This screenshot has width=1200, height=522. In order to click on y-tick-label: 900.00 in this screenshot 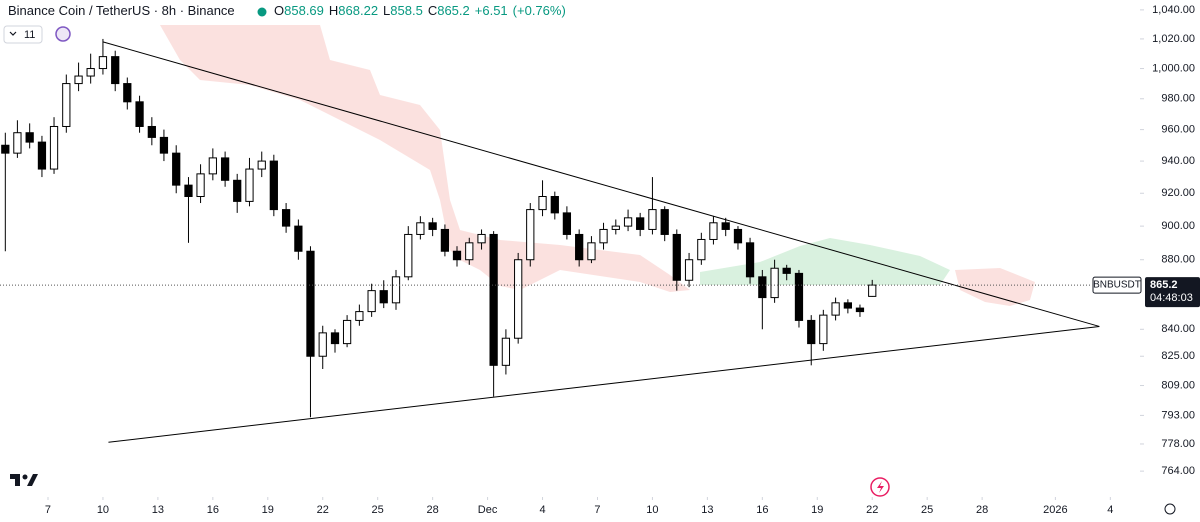, I will do `click(1178, 226)`.